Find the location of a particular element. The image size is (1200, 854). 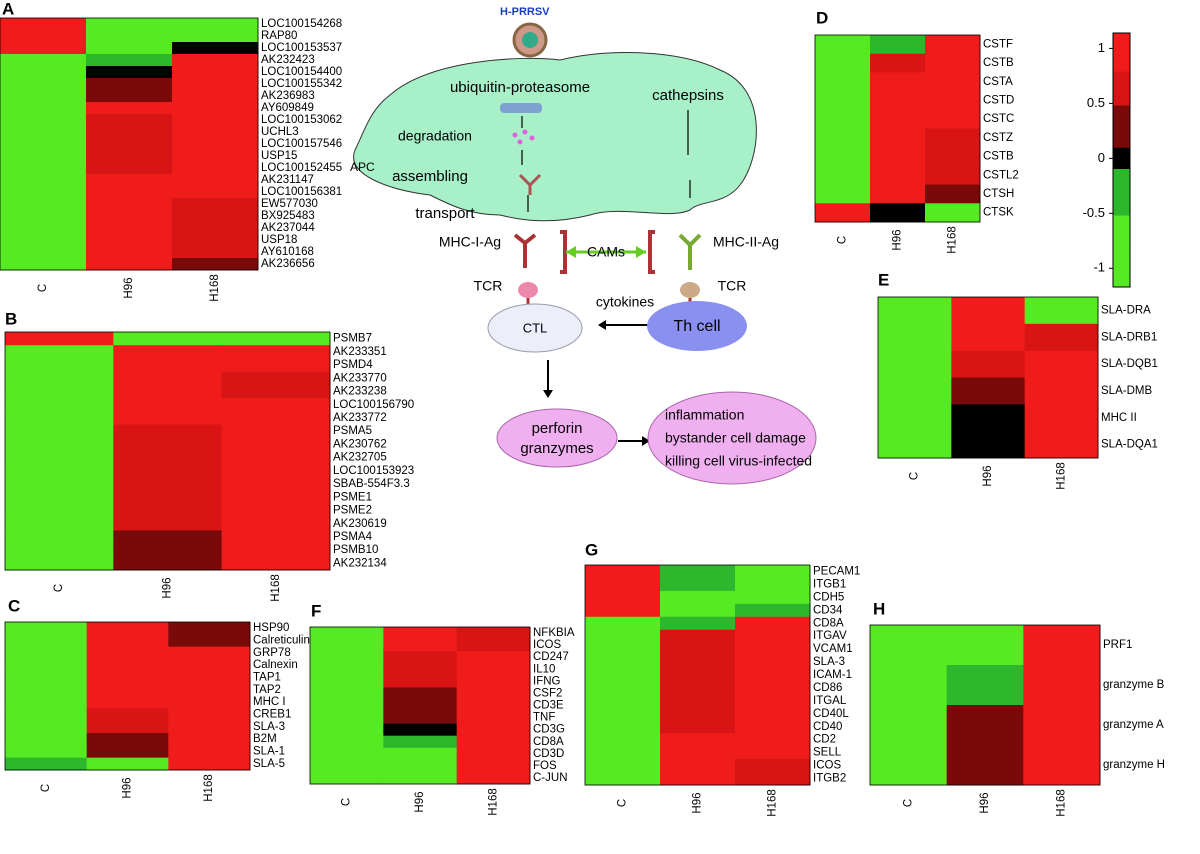

th-cell is located at coordinates (697, 326).